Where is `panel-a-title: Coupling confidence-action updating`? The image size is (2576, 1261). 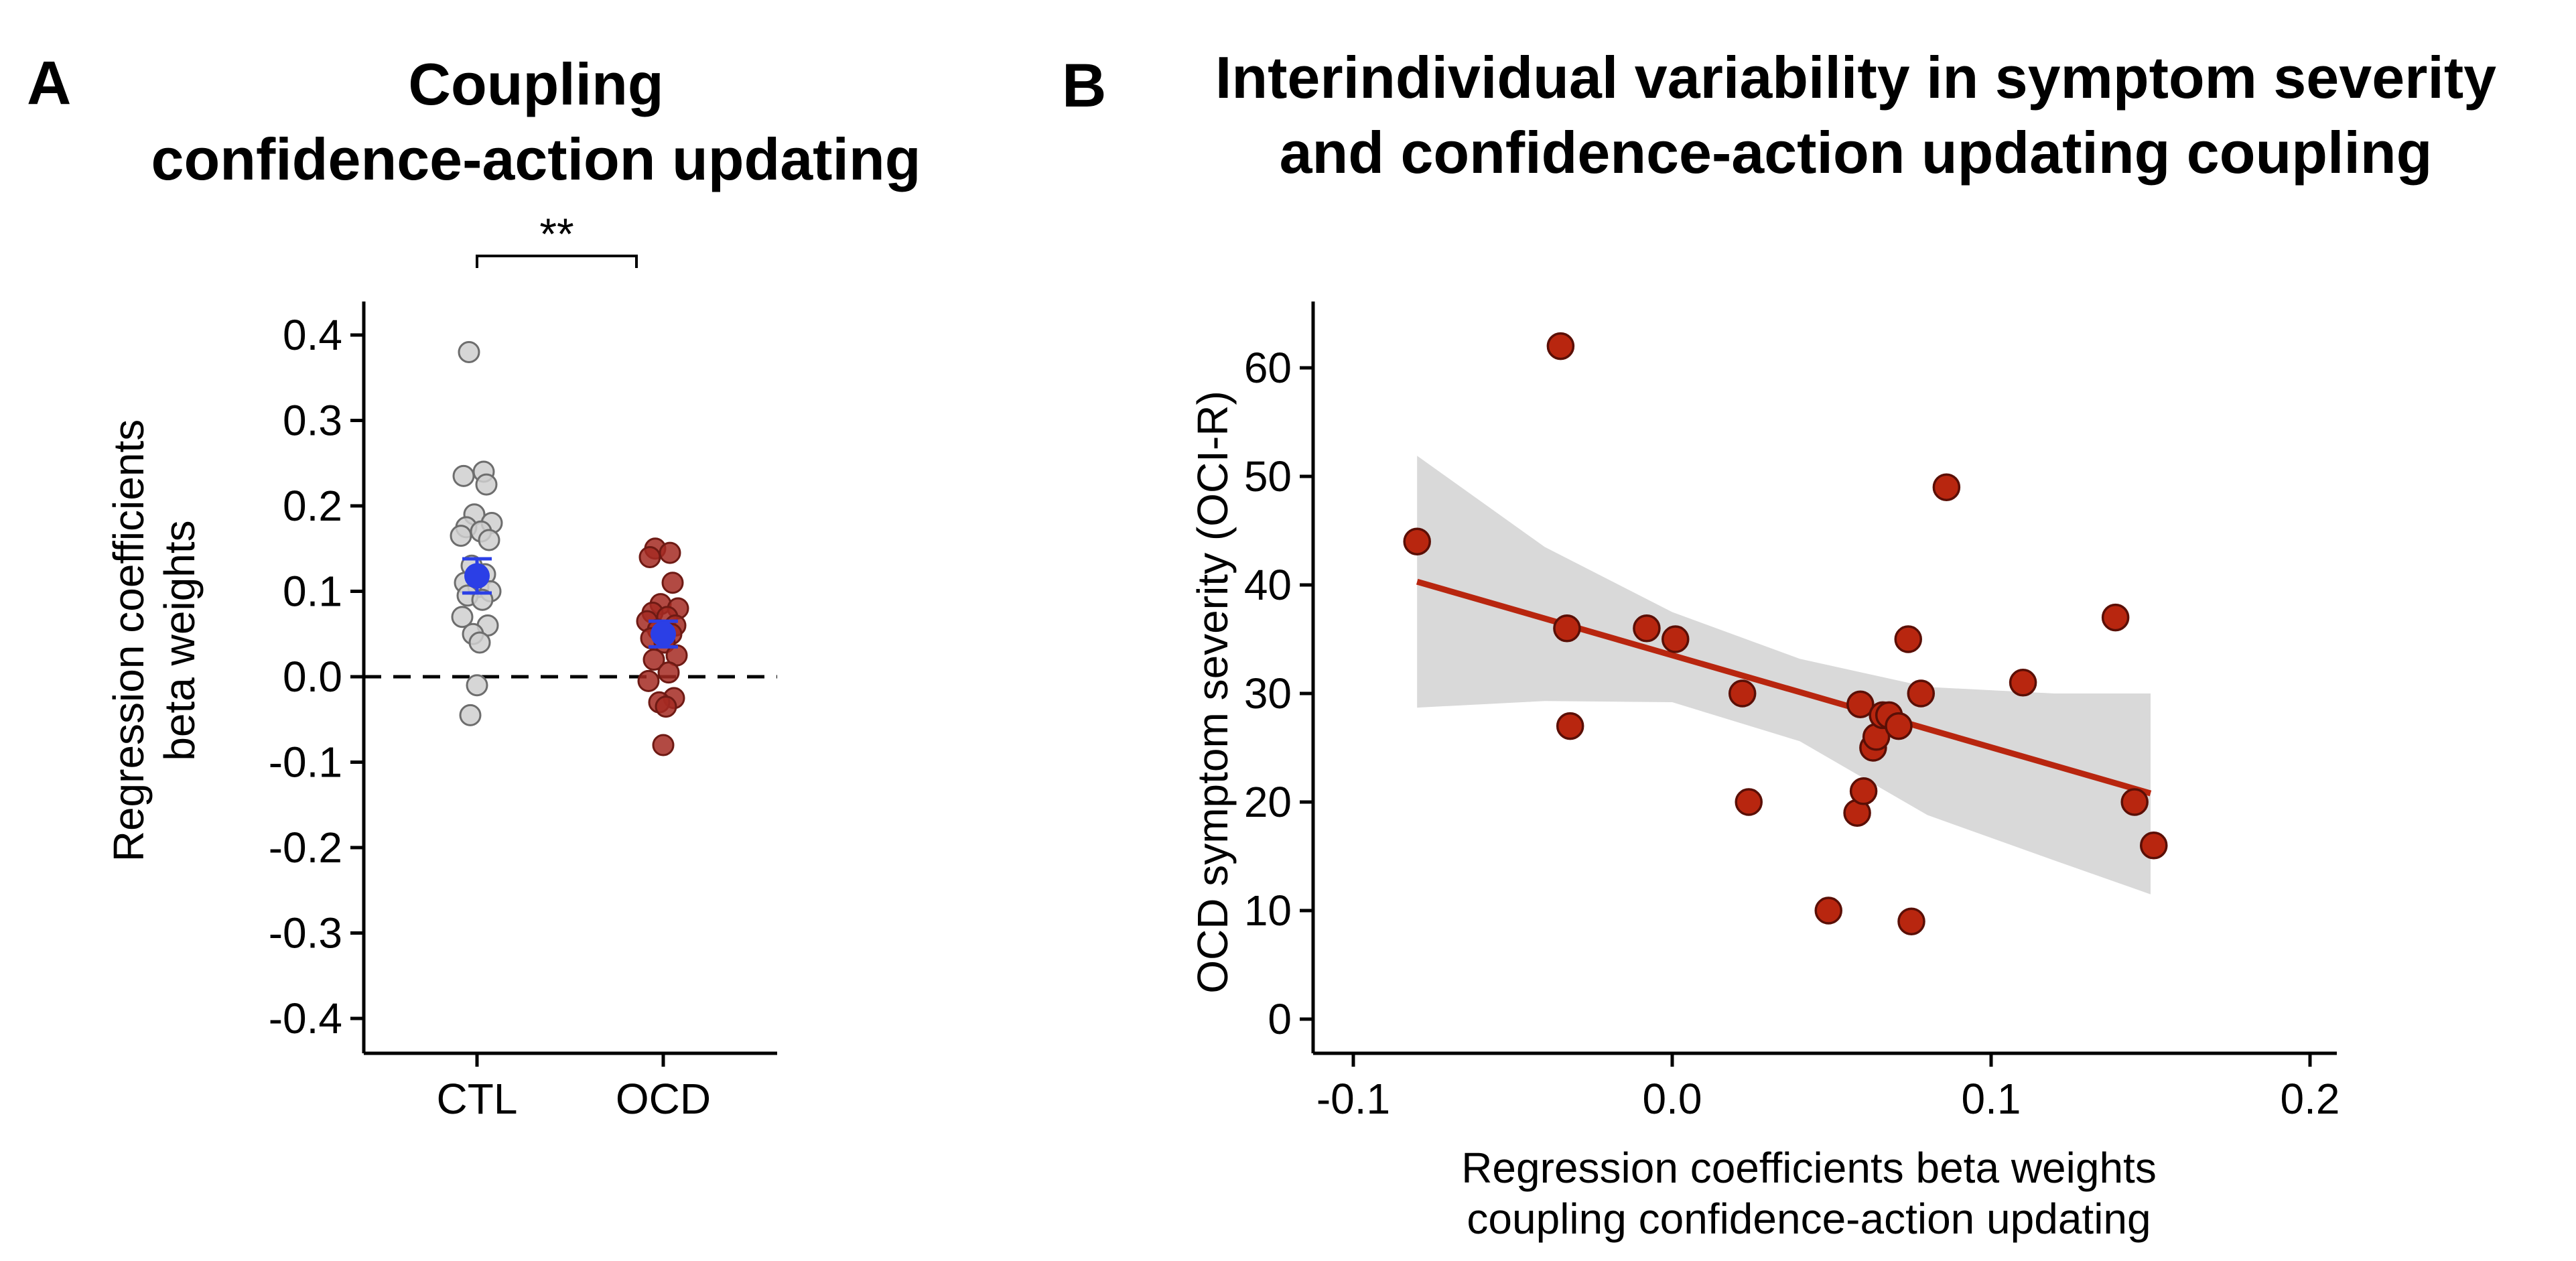 panel-a-title: Coupling confidence-action updating is located at coordinates (536, 122).